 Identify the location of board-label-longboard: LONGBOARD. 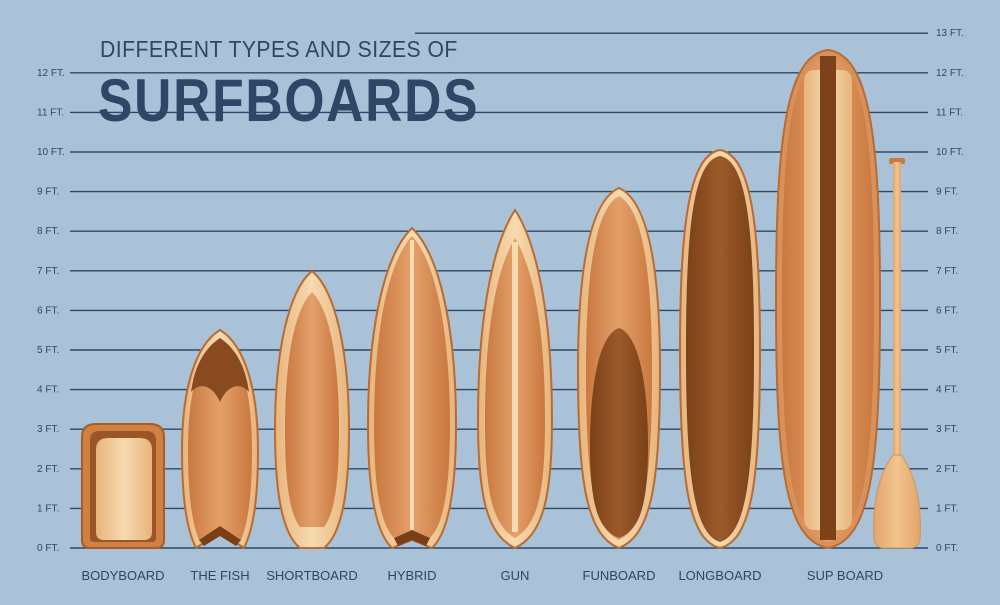
(719, 575).